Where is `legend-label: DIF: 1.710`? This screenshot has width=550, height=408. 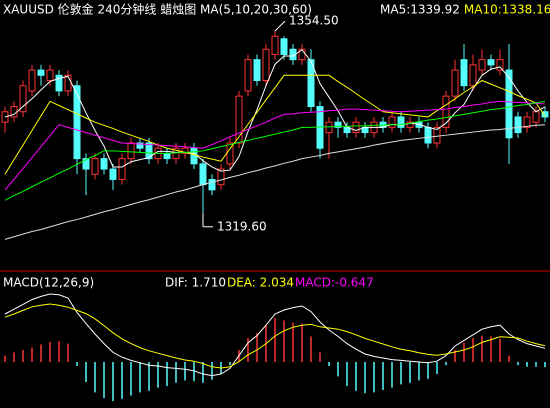 legend-label: DIF: 1.710 is located at coordinates (195, 283).